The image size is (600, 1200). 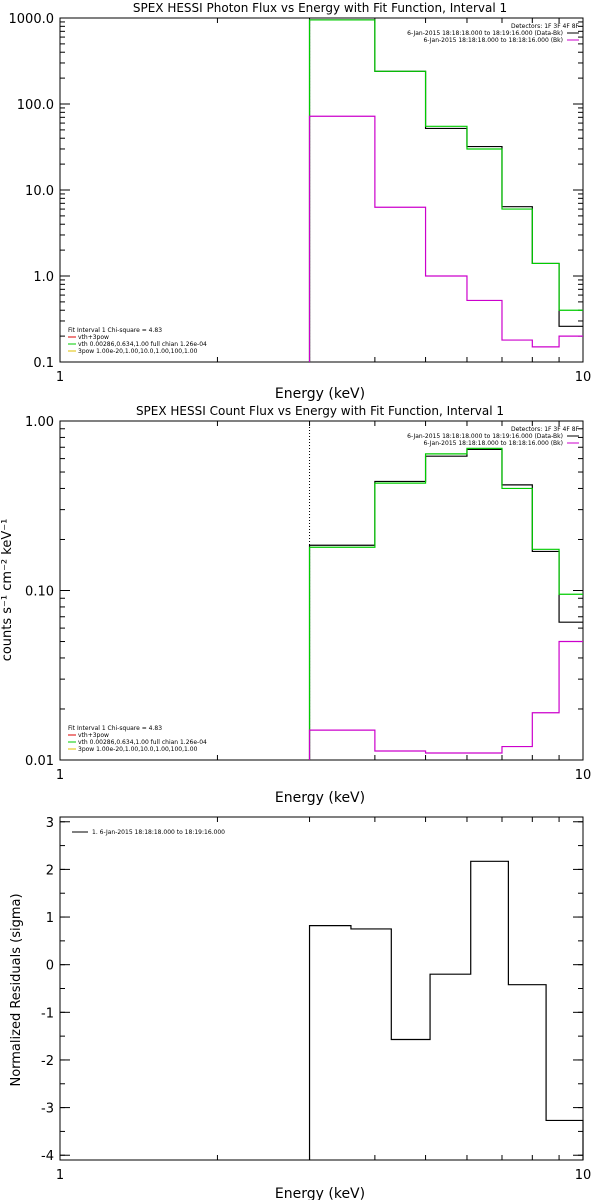 What do you see at coordinates (47, 1156) in the screenshot?
I see `y-tick-label: -4` at bounding box center [47, 1156].